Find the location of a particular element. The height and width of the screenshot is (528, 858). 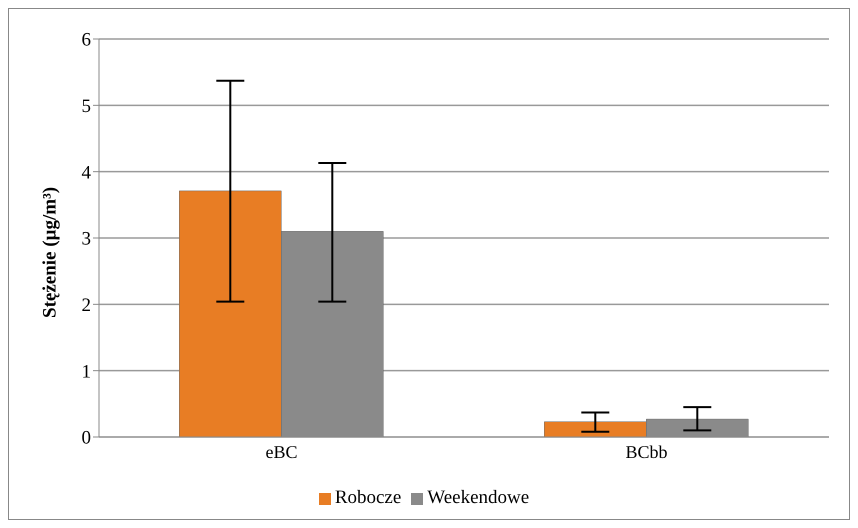

x-tick-label: eBC is located at coordinates (281, 452).